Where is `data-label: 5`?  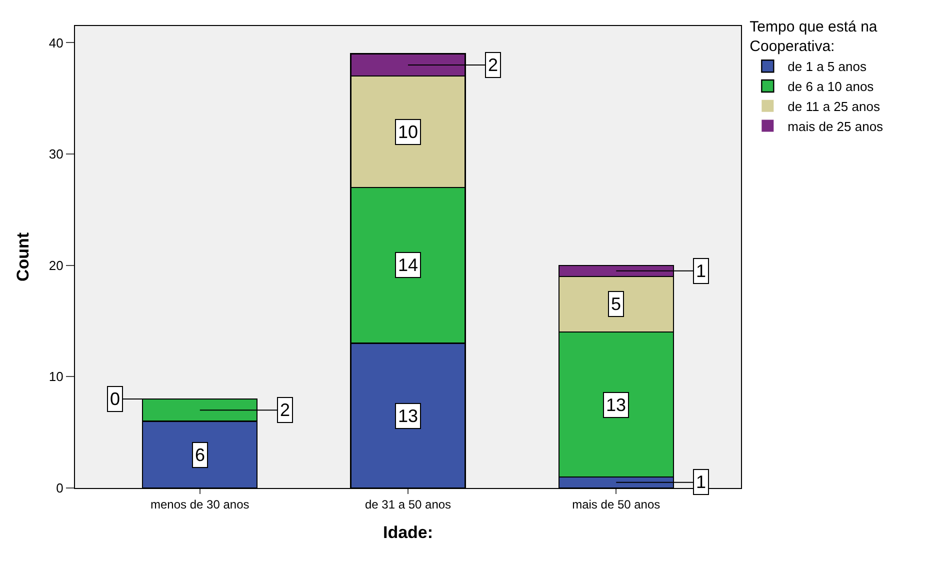
data-label: 5 is located at coordinates (616, 304).